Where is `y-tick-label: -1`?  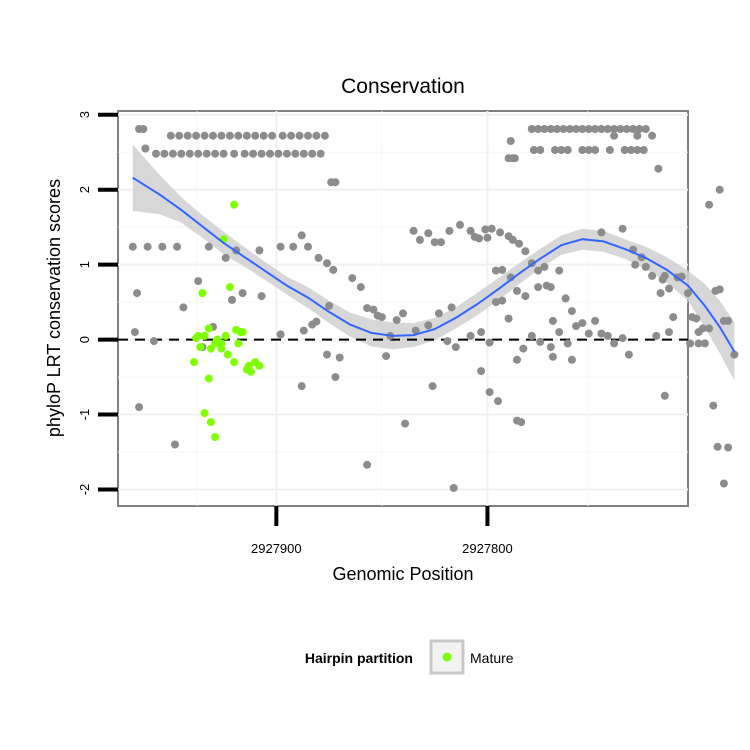
y-tick-label: -1 is located at coordinates (84, 415).